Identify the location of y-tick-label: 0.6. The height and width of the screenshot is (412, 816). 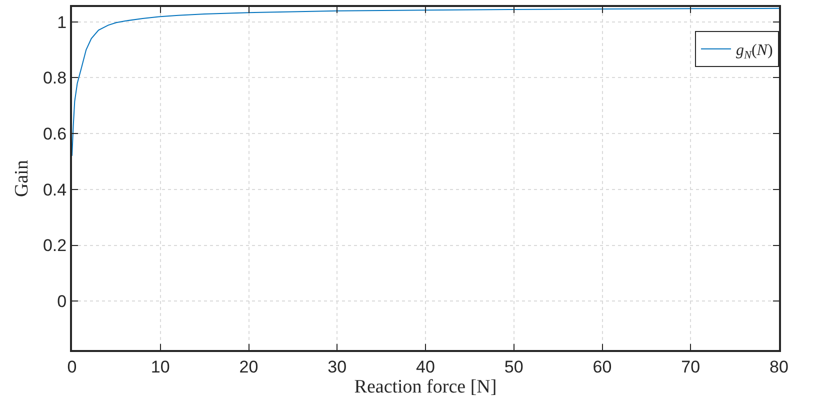
(54, 134).